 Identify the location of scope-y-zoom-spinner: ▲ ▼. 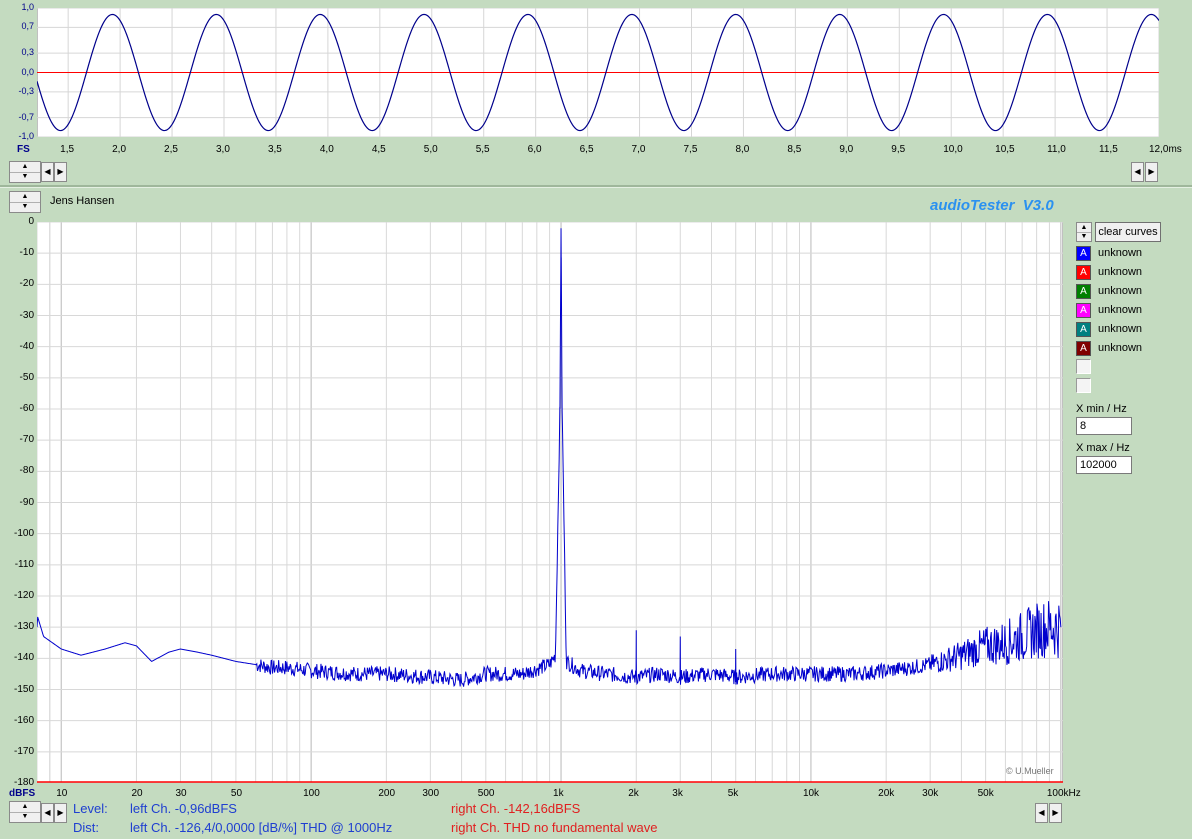
(25, 172).